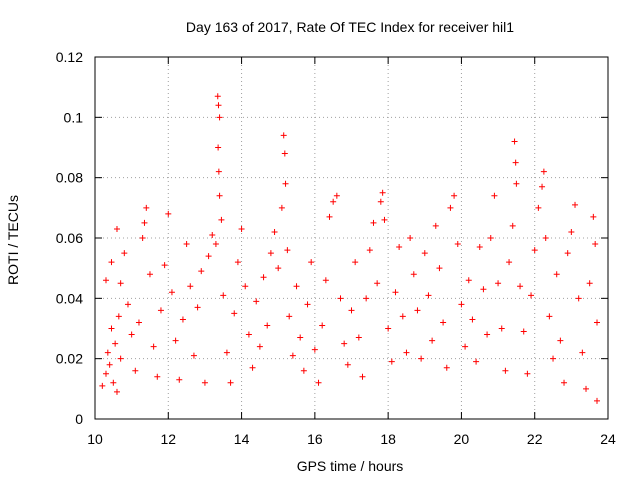 This screenshot has height=480, width=640. Describe the element at coordinates (242, 439) in the screenshot. I see `x-tick-label: 14` at that location.